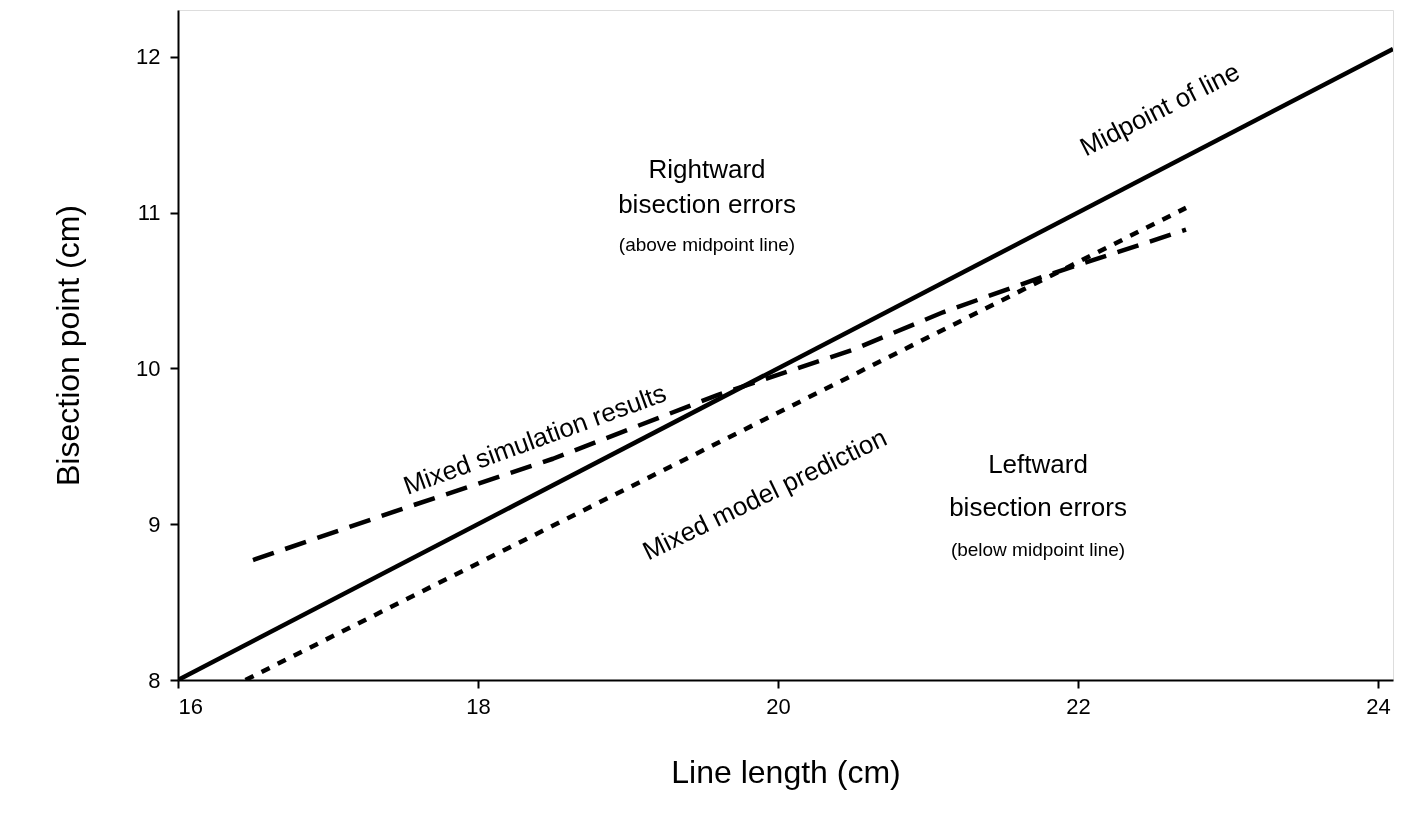 This screenshot has width=1403, height=831. What do you see at coordinates (148, 57) in the screenshot?
I see `y-tick-label: 12` at bounding box center [148, 57].